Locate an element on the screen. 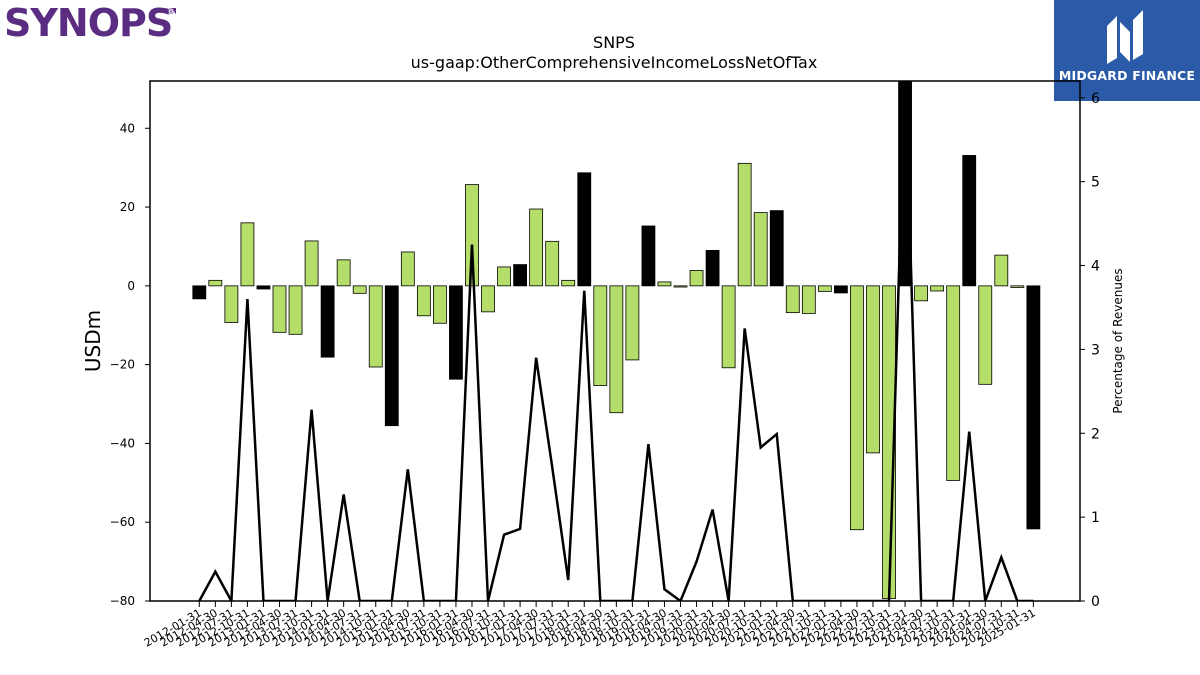 This screenshot has height=675, width=1200. y-tick-label: 0 is located at coordinates (131, 286).